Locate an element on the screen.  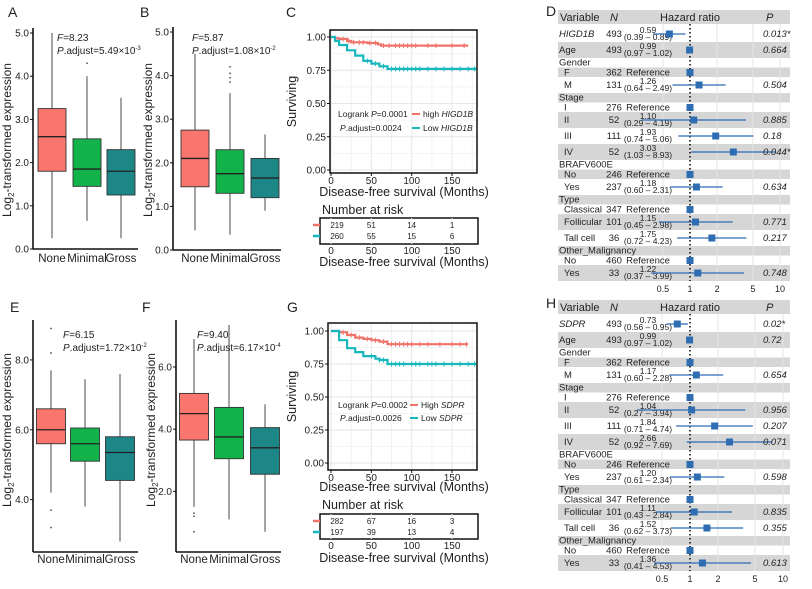
risk-x-tick-label: 100 is located at coordinates (411, 251).